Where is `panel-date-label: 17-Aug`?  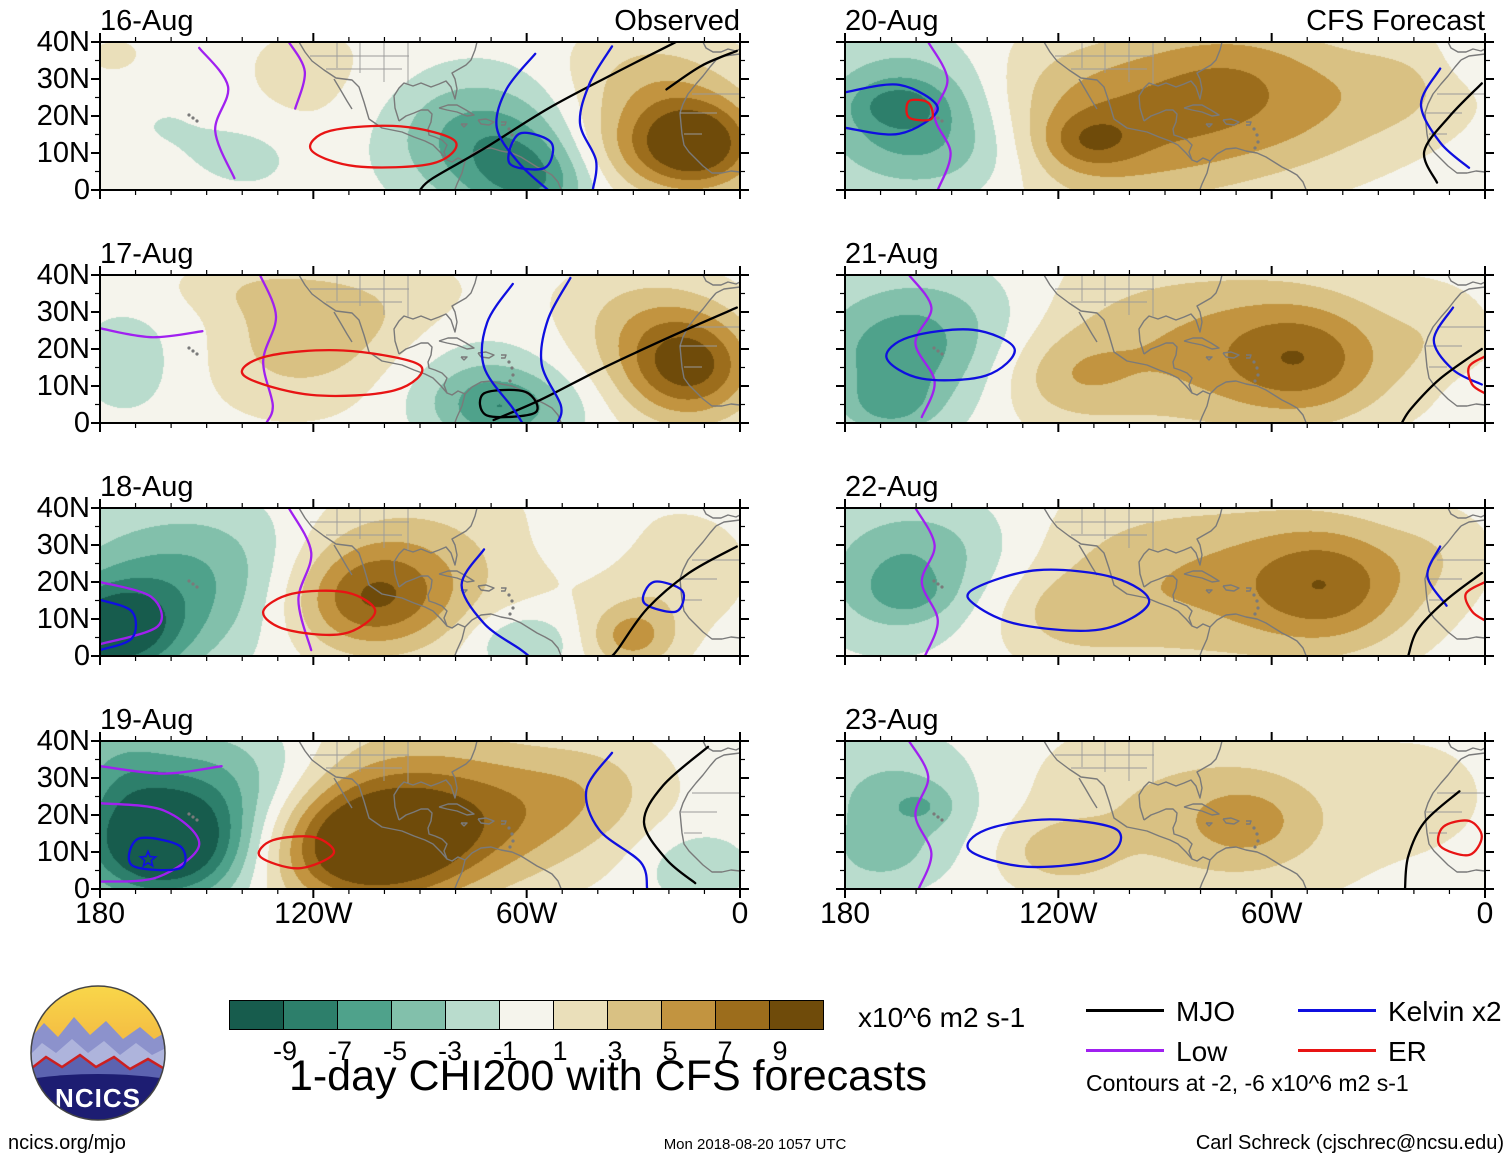 panel-date-label: 17-Aug is located at coordinates (147, 254).